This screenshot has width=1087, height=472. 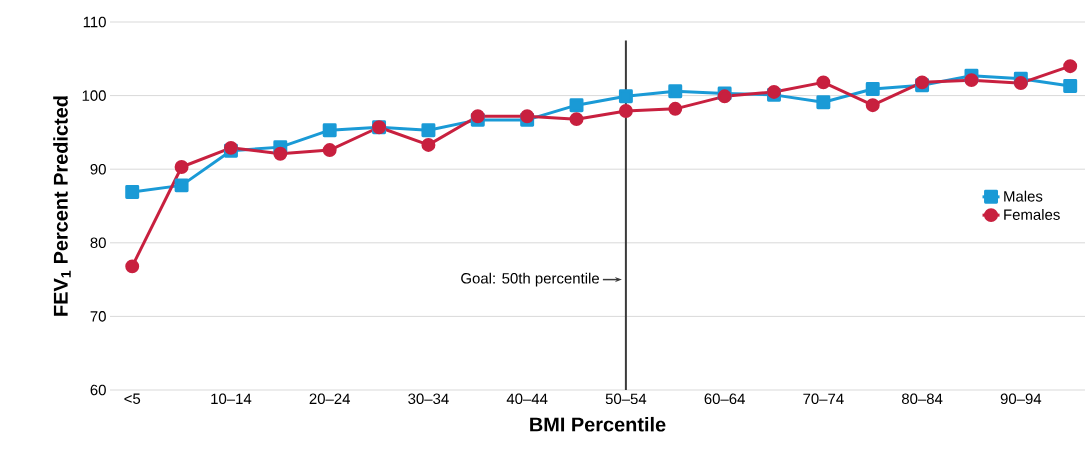 I want to click on x-tick-label: 70–74, so click(x=823, y=399).